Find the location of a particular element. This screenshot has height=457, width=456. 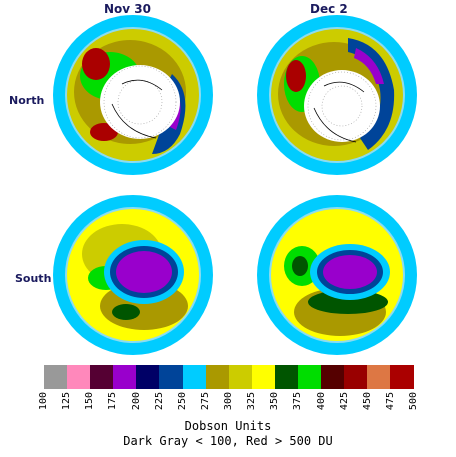

ozone-map-north-nov30 is located at coordinates (133, 95).